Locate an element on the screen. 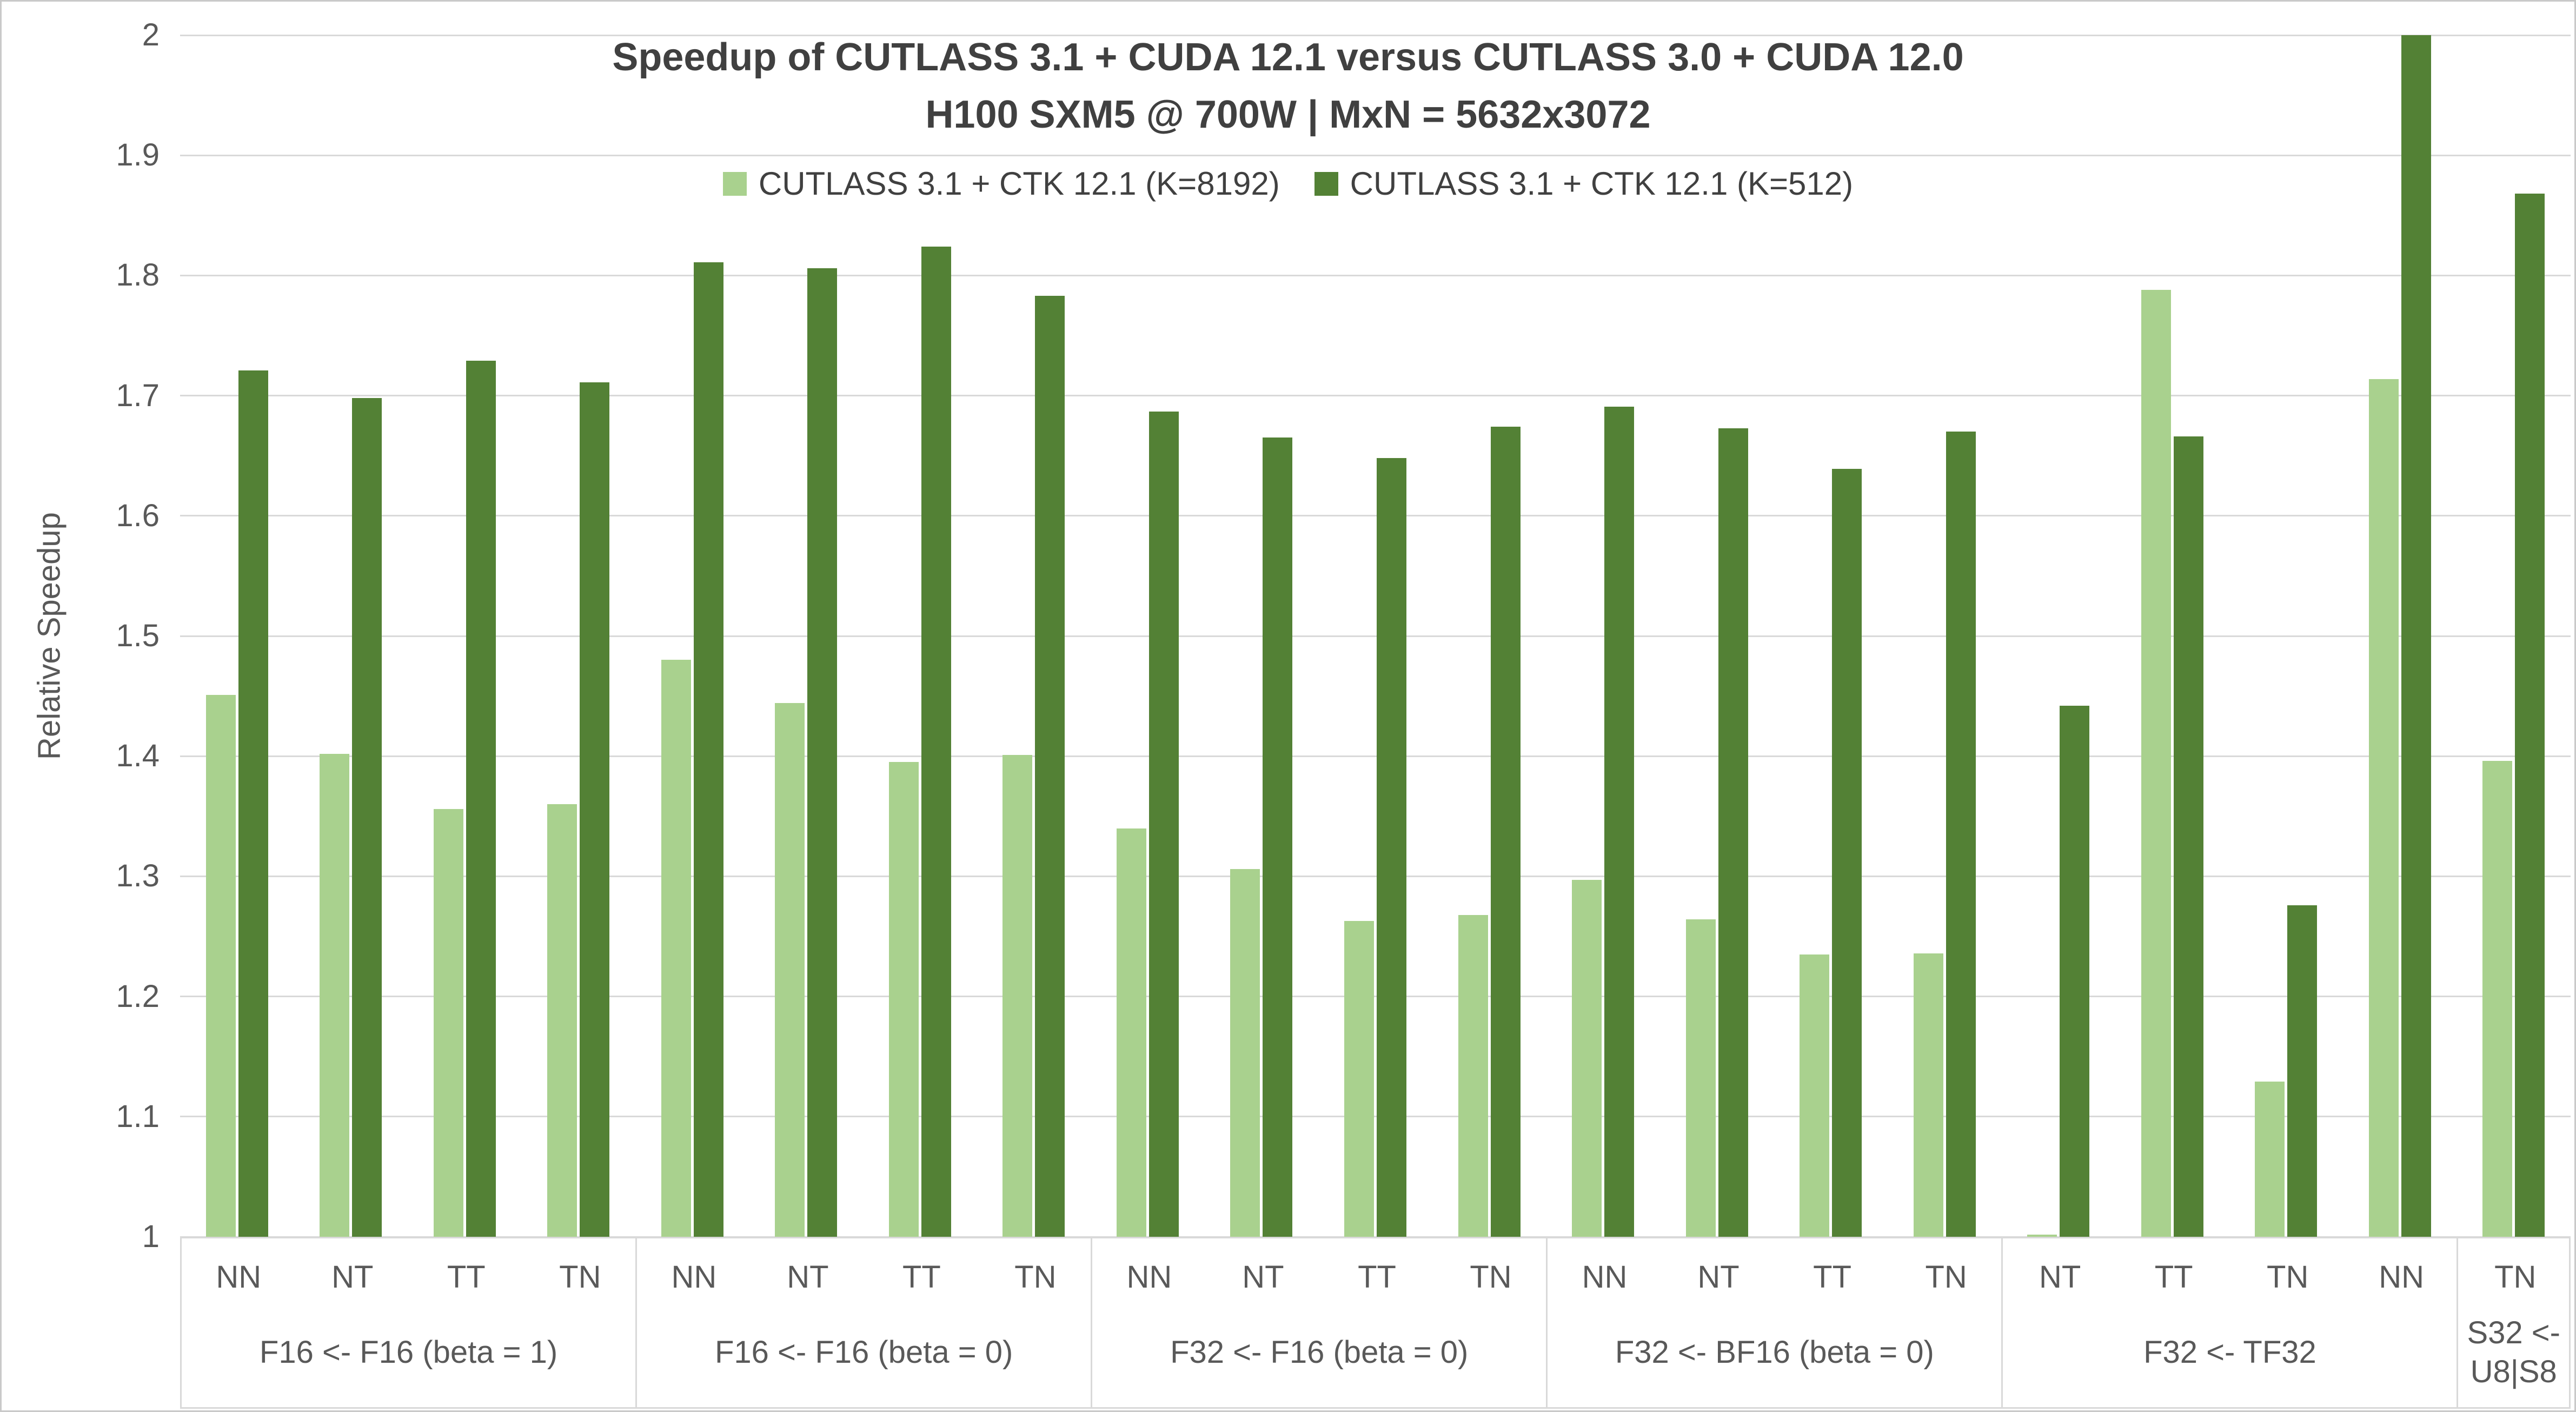 Image resolution: width=2576 pixels, height=1412 pixels. gridline-1.1 is located at coordinates (1375, 1117).